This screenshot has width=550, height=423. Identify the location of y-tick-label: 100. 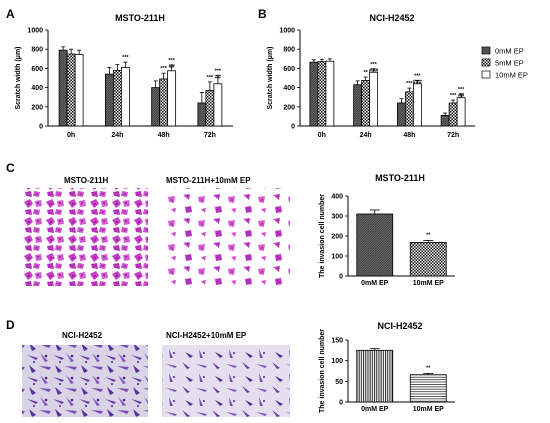
(337, 361).